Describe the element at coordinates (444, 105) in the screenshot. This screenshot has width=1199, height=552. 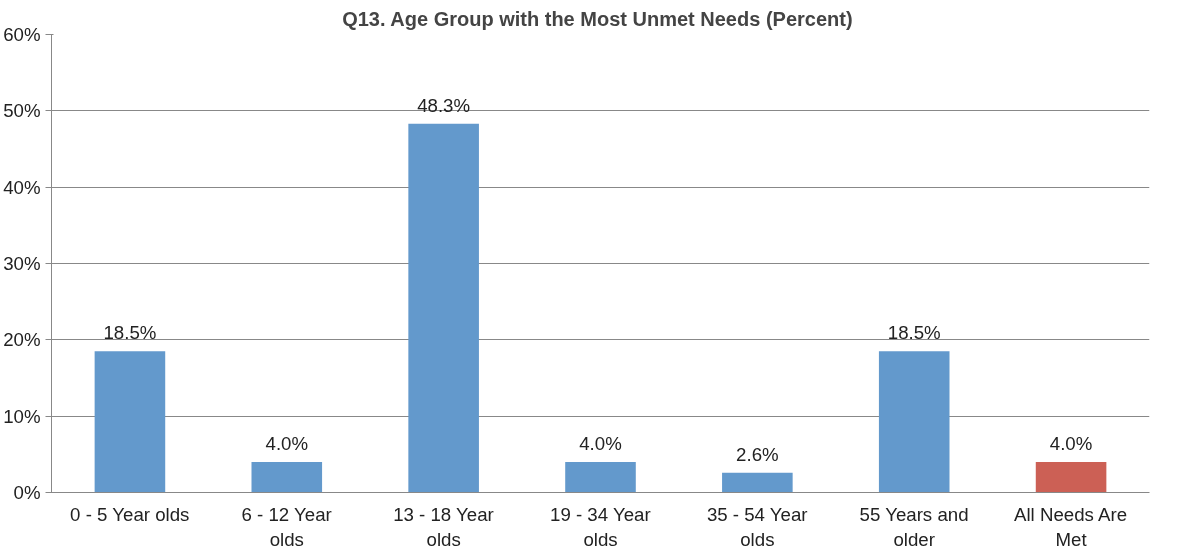
I see `data-label: 48.3%` at that location.